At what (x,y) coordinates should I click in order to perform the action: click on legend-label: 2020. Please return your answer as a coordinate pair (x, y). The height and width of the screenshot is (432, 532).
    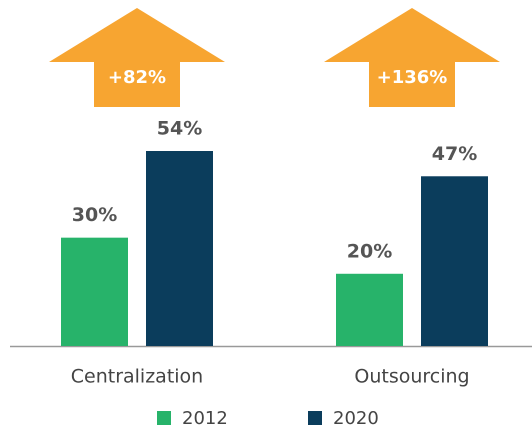
    Looking at the image, I should click on (356, 418).